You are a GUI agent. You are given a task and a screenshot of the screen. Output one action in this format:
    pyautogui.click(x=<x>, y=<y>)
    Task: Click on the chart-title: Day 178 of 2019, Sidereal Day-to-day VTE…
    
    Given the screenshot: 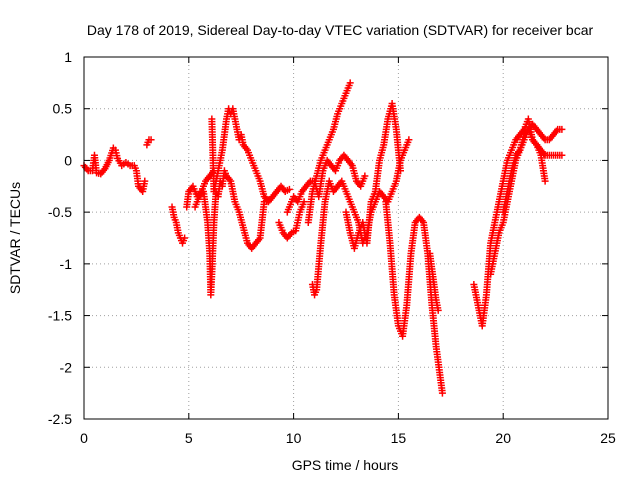 What is the action you would take?
    pyautogui.click(x=340, y=30)
    